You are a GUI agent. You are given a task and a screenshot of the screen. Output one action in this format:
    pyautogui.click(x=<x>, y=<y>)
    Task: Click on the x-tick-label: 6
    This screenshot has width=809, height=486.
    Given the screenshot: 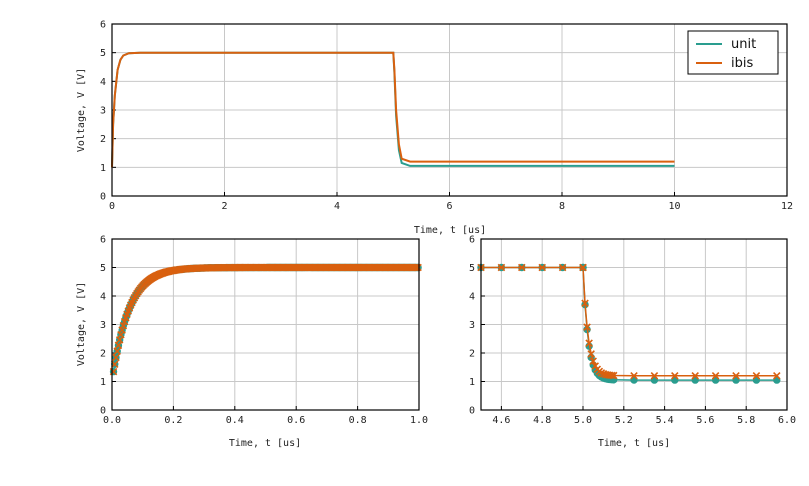 What is the action you would take?
    pyautogui.click(x=449, y=206)
    